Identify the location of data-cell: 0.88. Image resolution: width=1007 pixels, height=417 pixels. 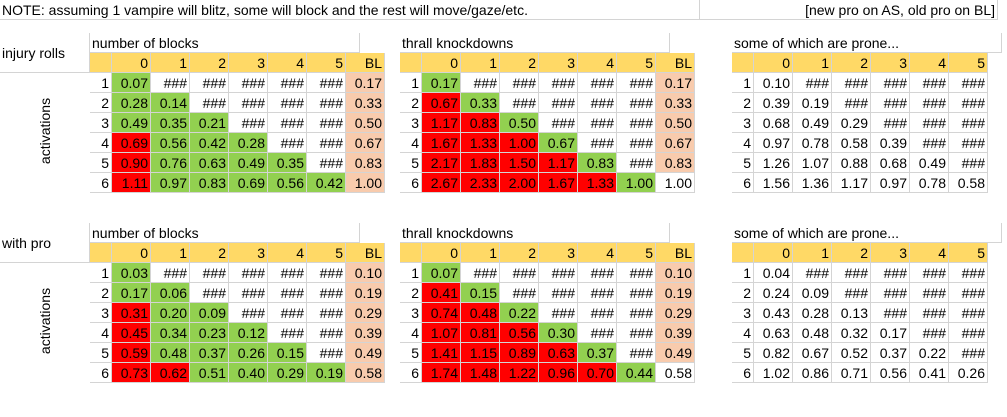
(851, 163).